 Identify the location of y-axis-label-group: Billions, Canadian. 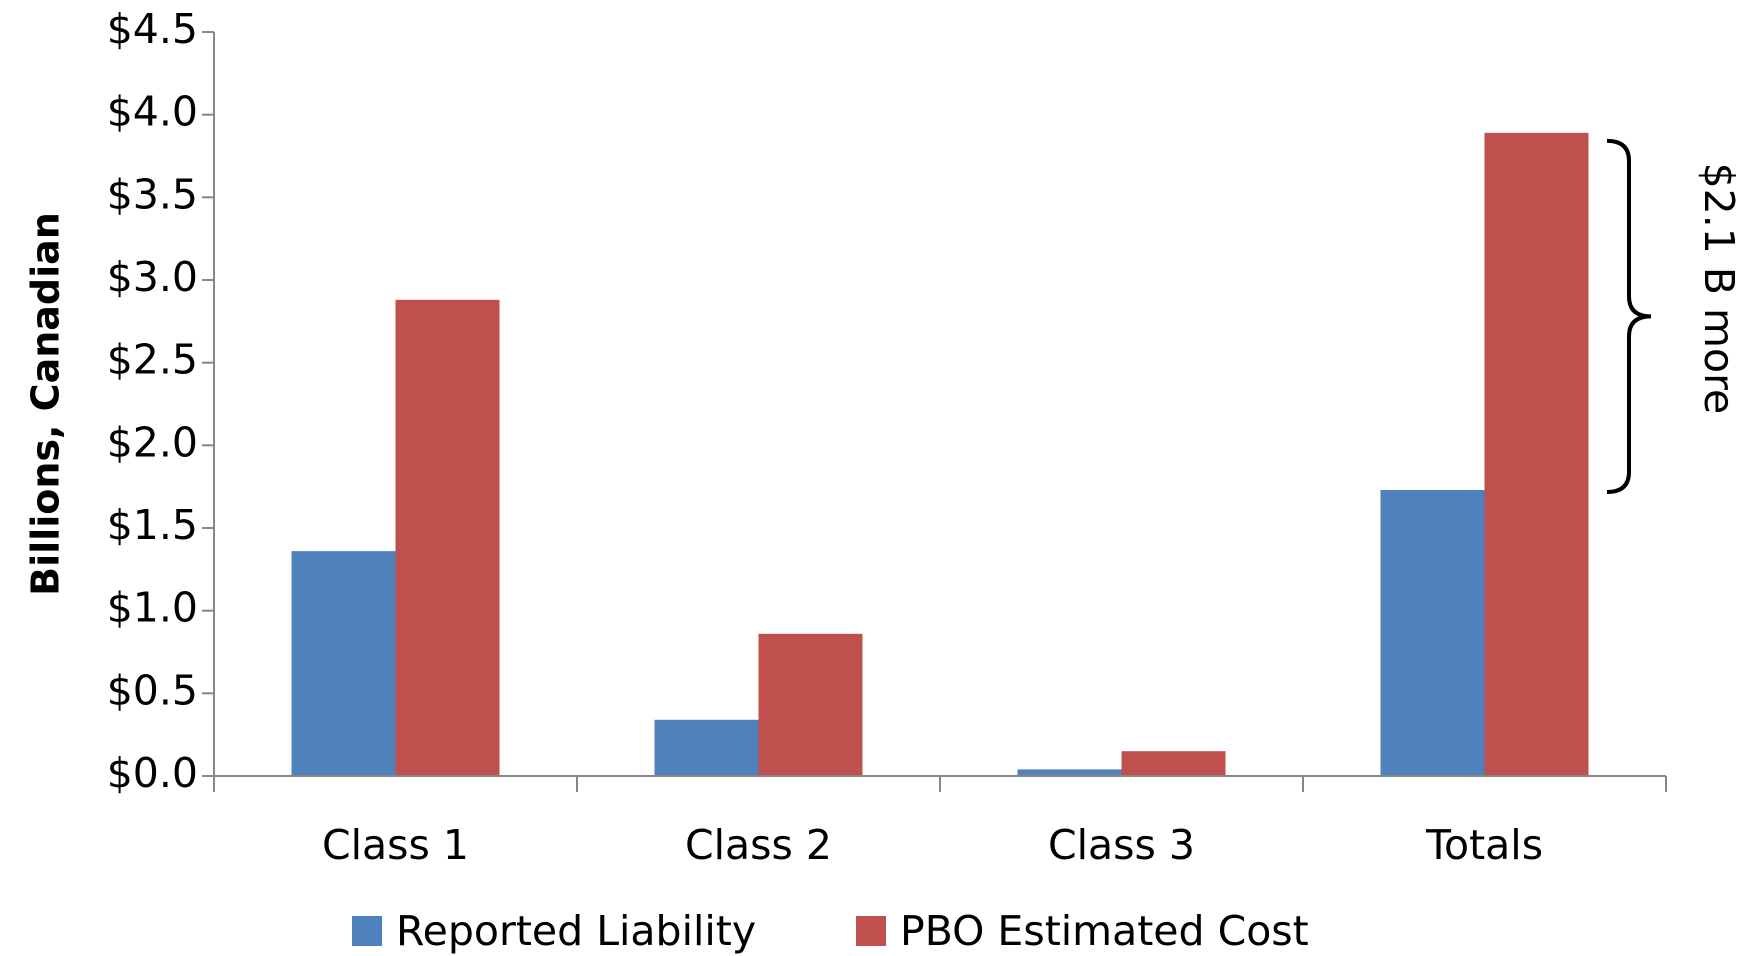
(46, 404).